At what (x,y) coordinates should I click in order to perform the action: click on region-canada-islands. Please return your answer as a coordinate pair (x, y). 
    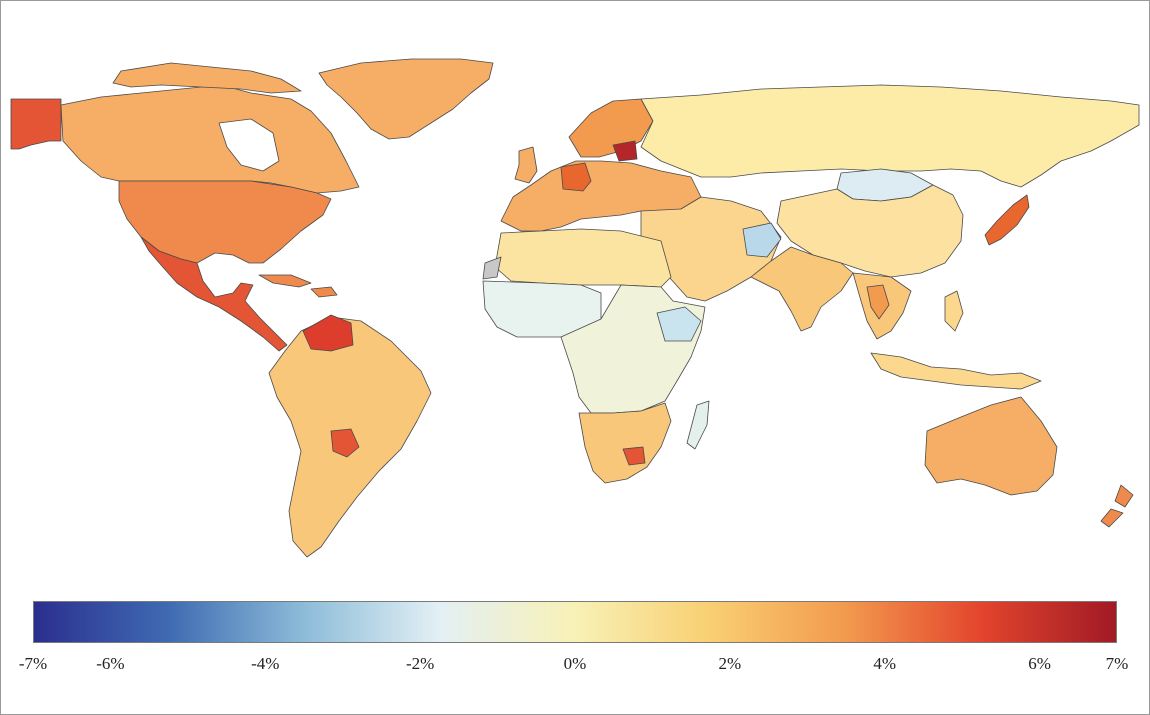
    Looking at the image, I should click on (207, 78).